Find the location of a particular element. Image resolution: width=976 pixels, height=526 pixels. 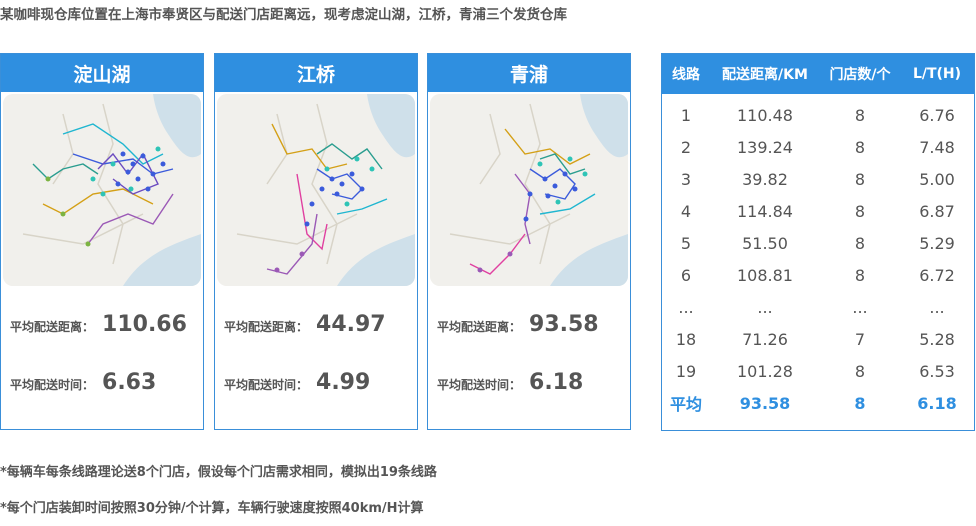

cell-lt: 6.76 is located at coordinates (937, 115).